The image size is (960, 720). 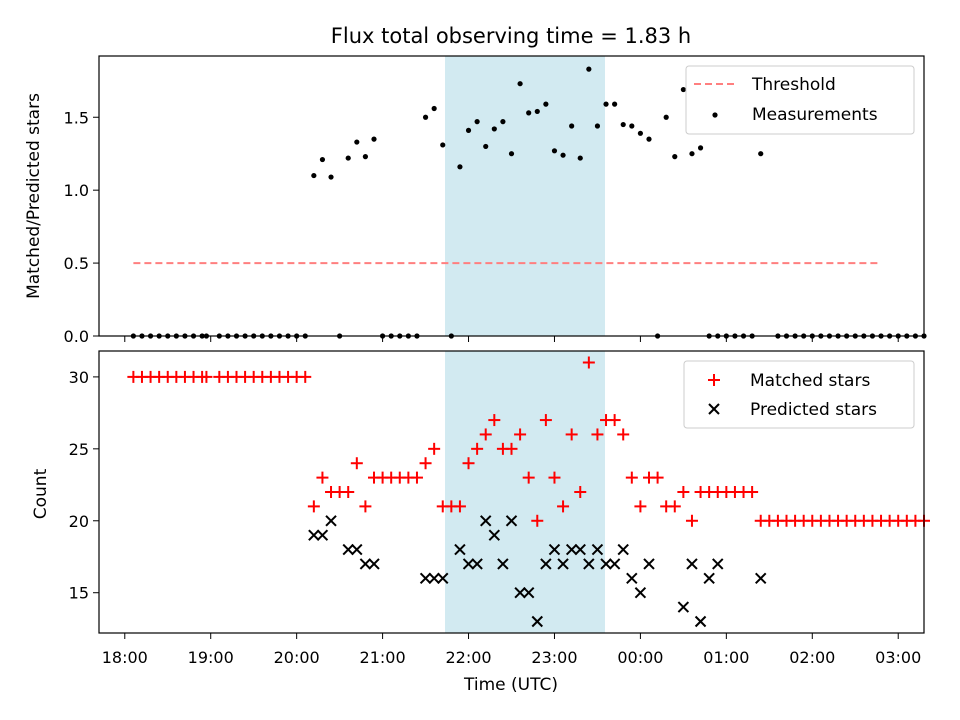 What do you see at coordinates (511, 36) in the screenshot?
I see `top-chart-title: Flux total observing time = 1.83 h` at bounding box center [511, 36].